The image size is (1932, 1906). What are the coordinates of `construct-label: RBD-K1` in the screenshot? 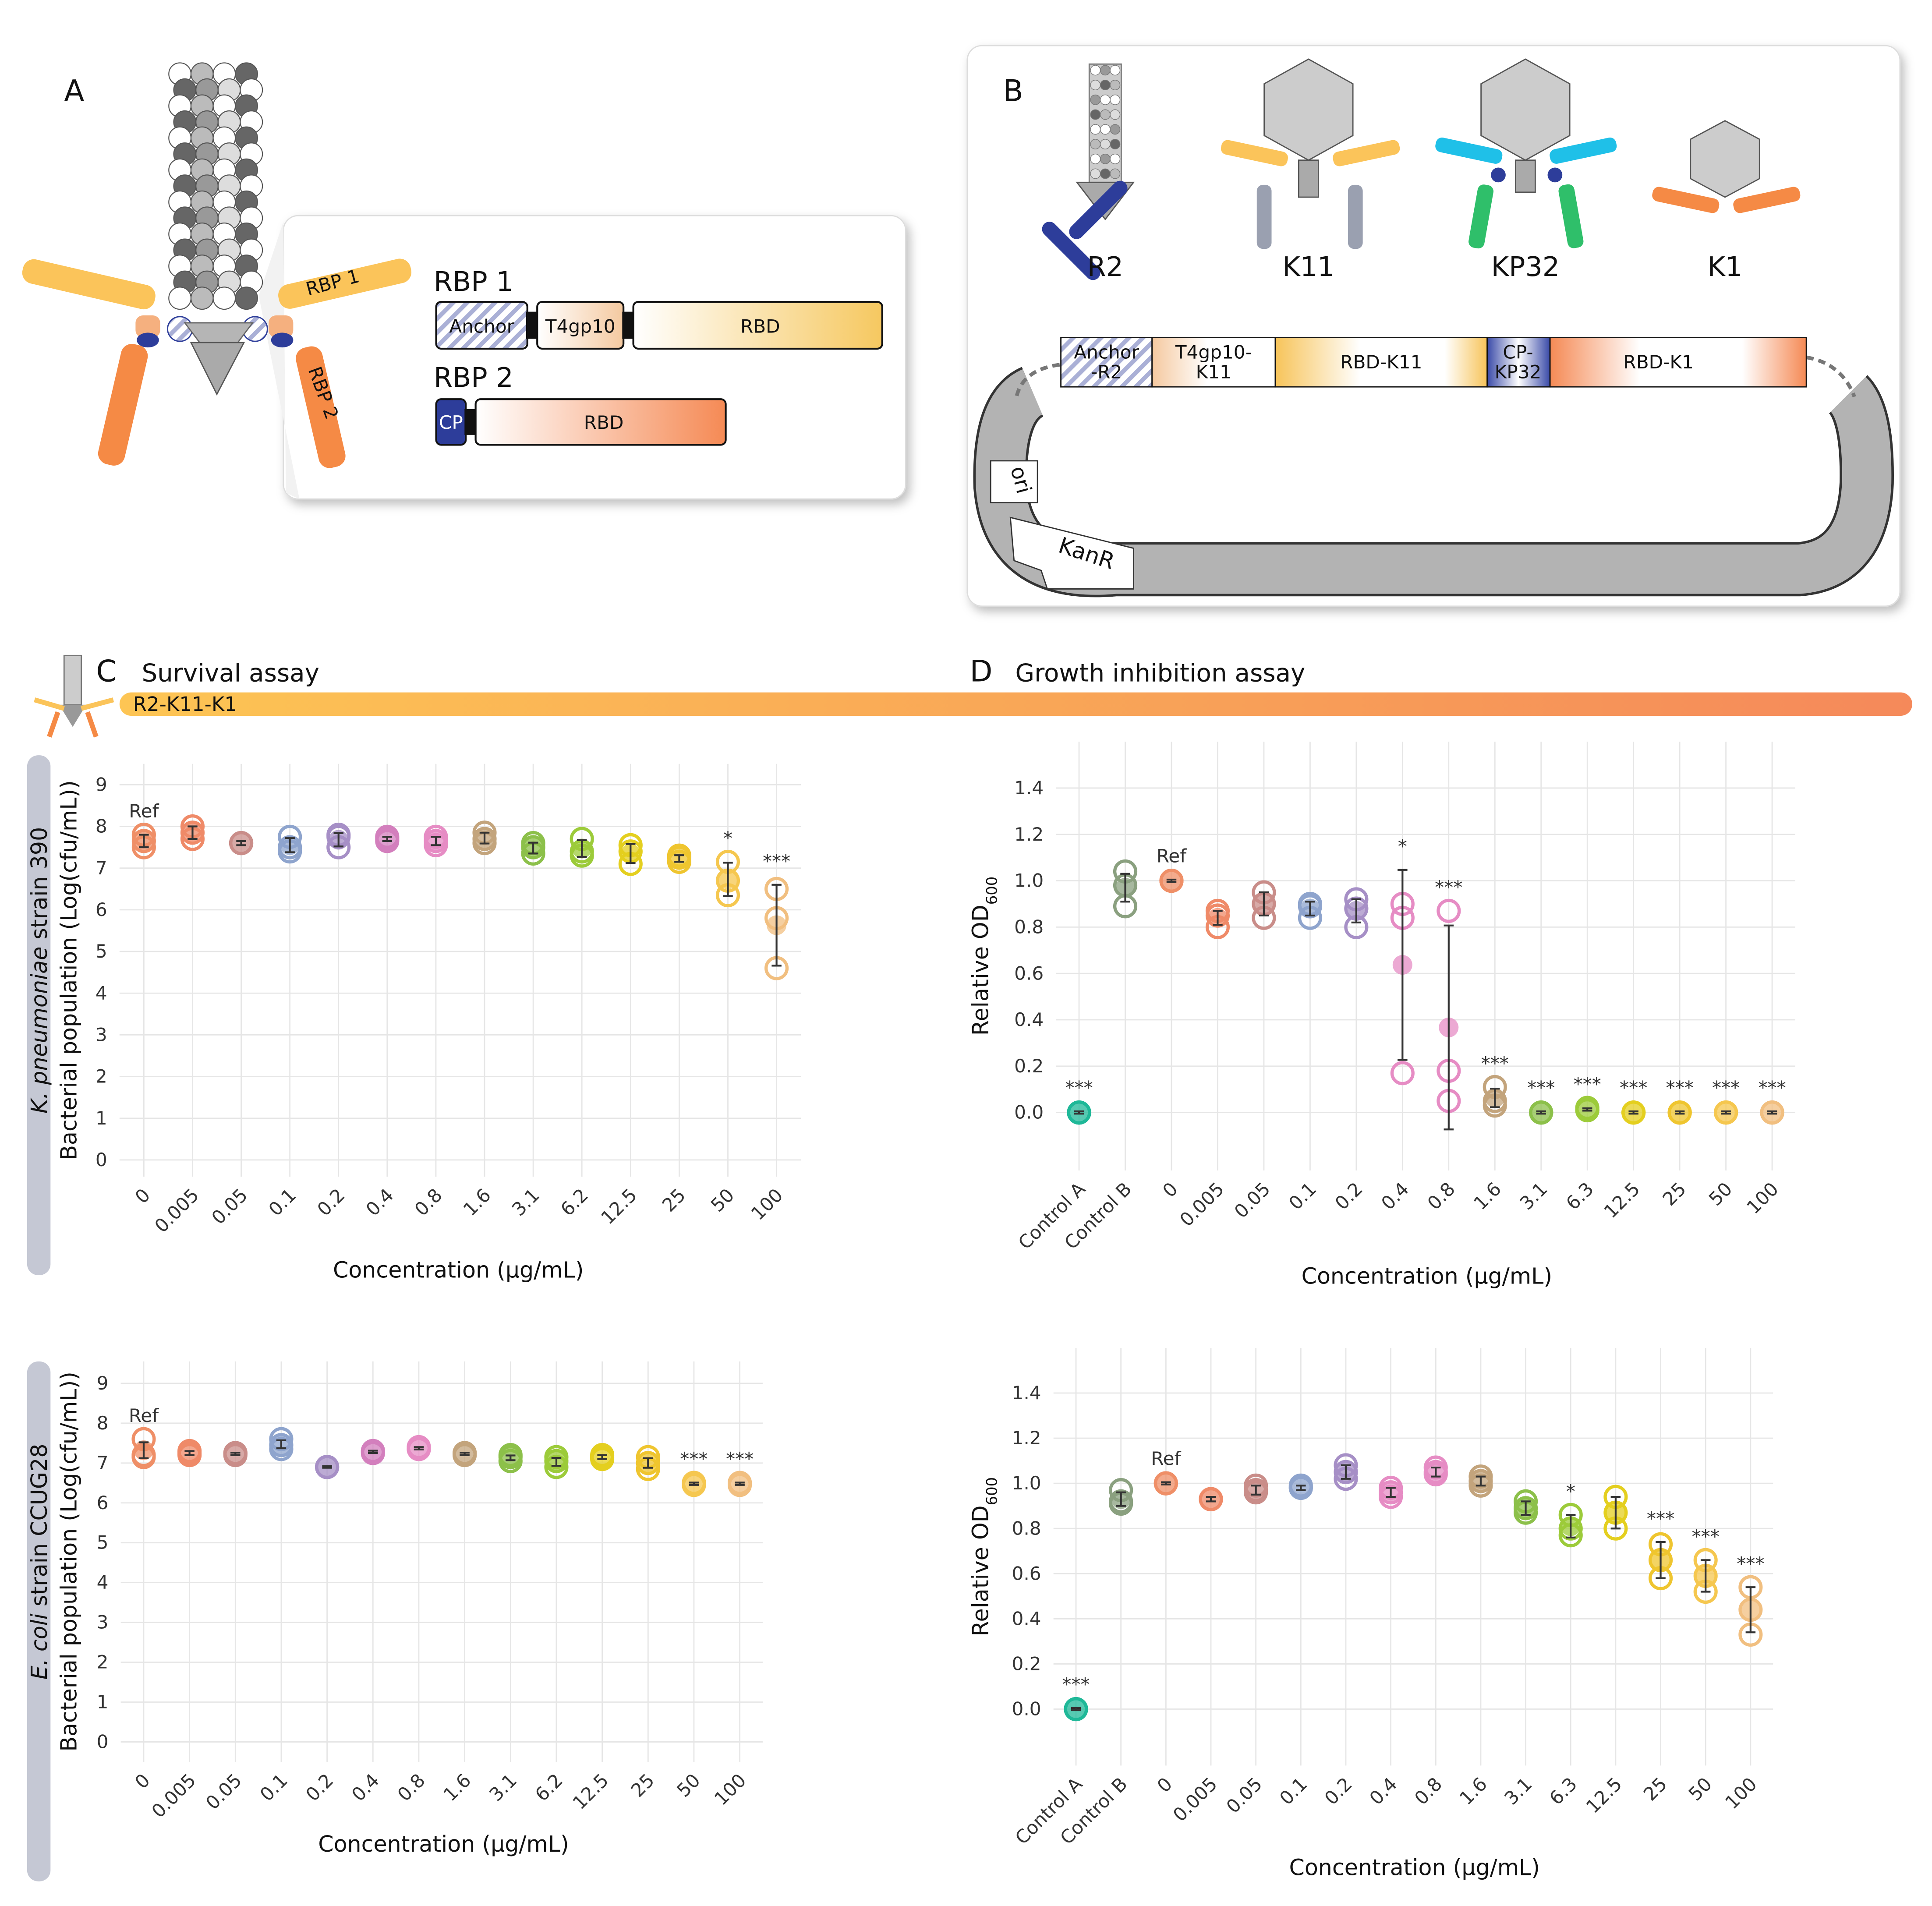 It's located at (1658, 362).